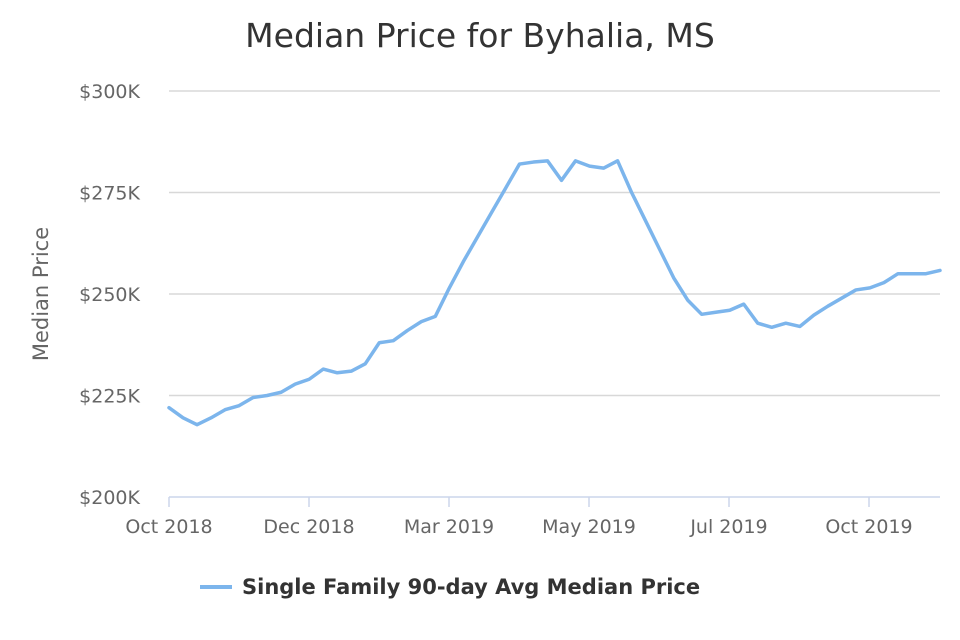 The width and height of the screenshot is (960, 640). Describe the element at coordinates (41, 294) in the screenshot. I see `y-axis-label: Median Price` at that location.